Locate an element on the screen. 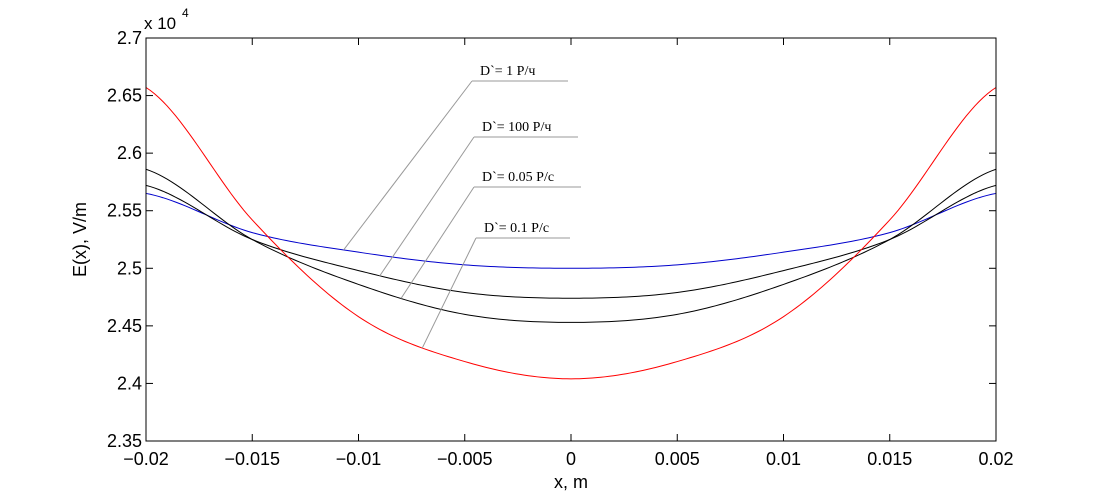 Image resolution: width=1100 pixels, height=497 pixels. x-tick-label: −0.015 is located at coordinates (252, 459).